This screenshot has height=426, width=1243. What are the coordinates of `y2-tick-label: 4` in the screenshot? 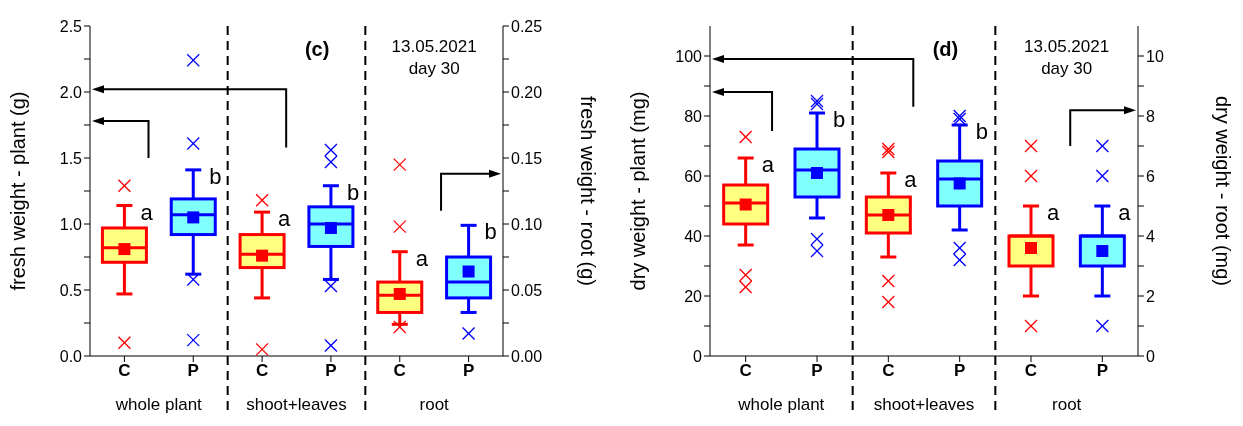 It's located at (1150, 236).